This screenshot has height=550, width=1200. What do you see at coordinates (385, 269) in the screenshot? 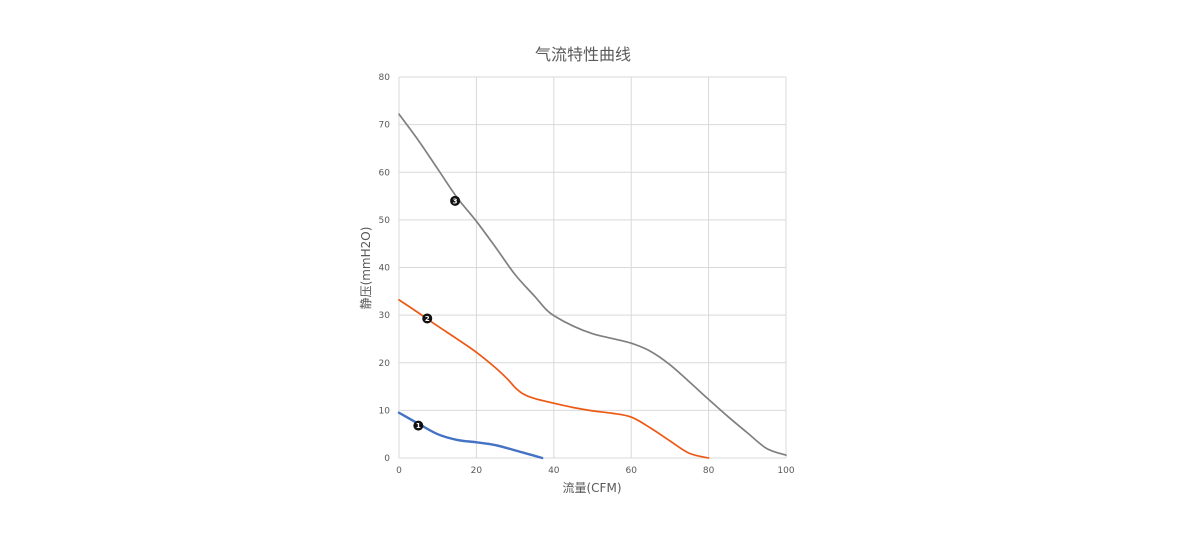
I see `y-tick-label: 40` at bounding box center [385, 269].